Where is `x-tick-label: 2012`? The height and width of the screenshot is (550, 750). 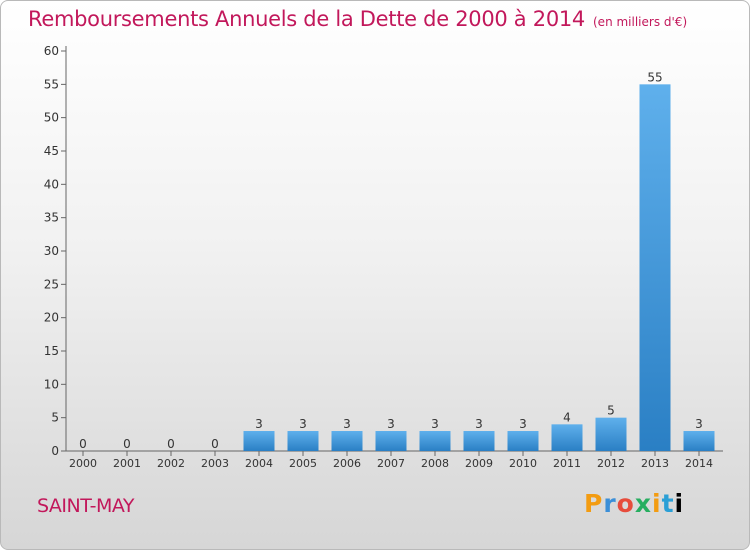
x-tick-label: 2012 is located at coordinates (611, 463).